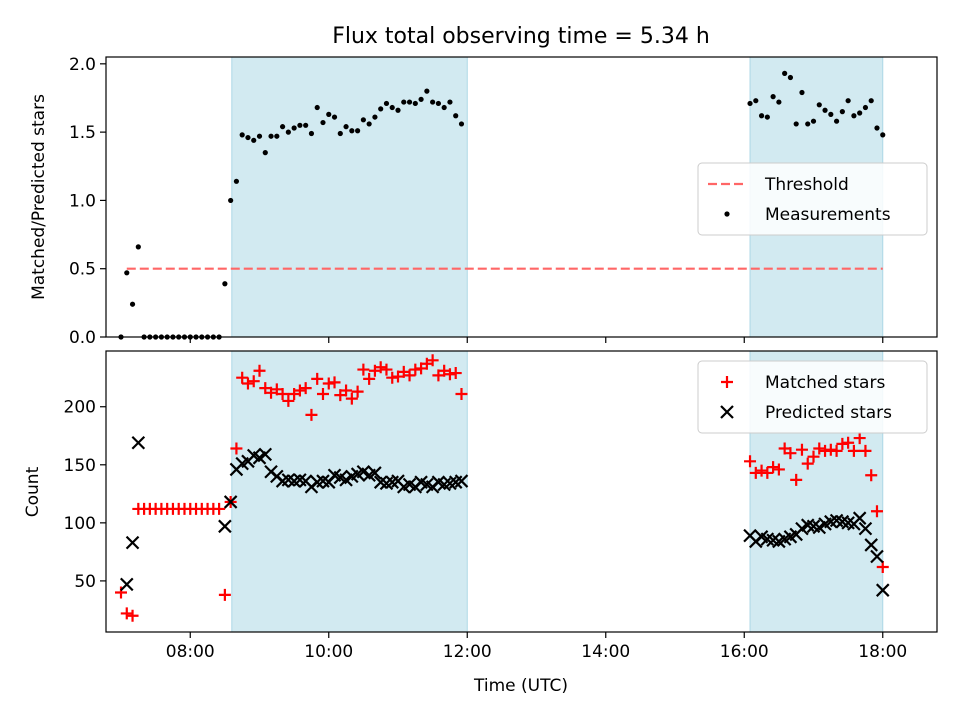 The image size is (960, 720). I want to click on count-panel-y-ticks: 50 100 150 200, so click(85, 495).